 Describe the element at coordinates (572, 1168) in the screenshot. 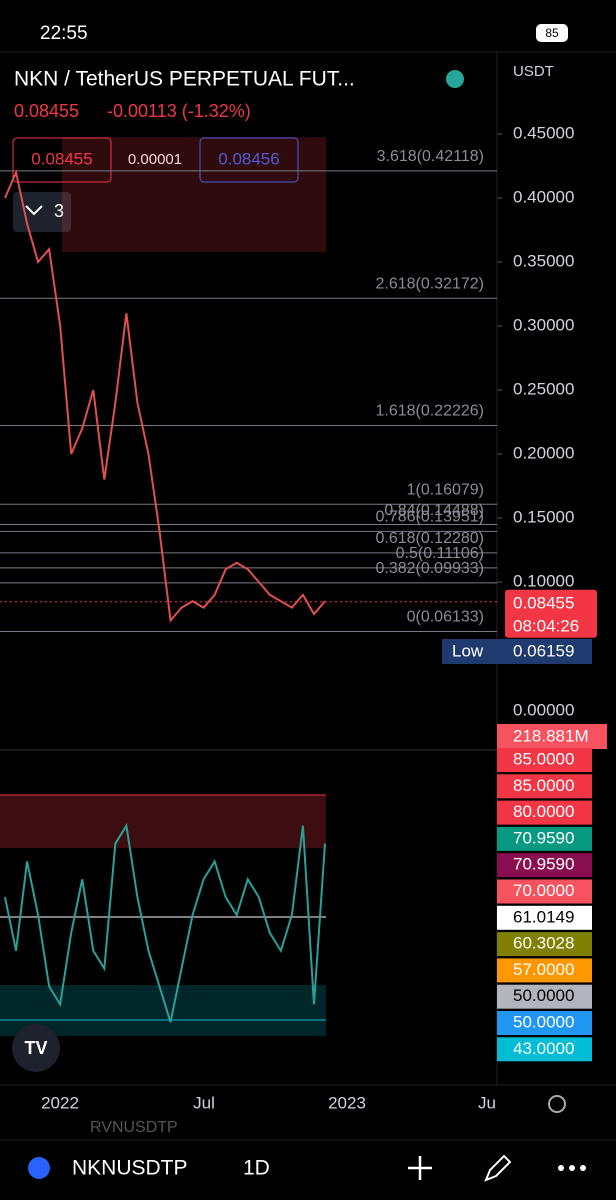

I see `more-button` at that location.